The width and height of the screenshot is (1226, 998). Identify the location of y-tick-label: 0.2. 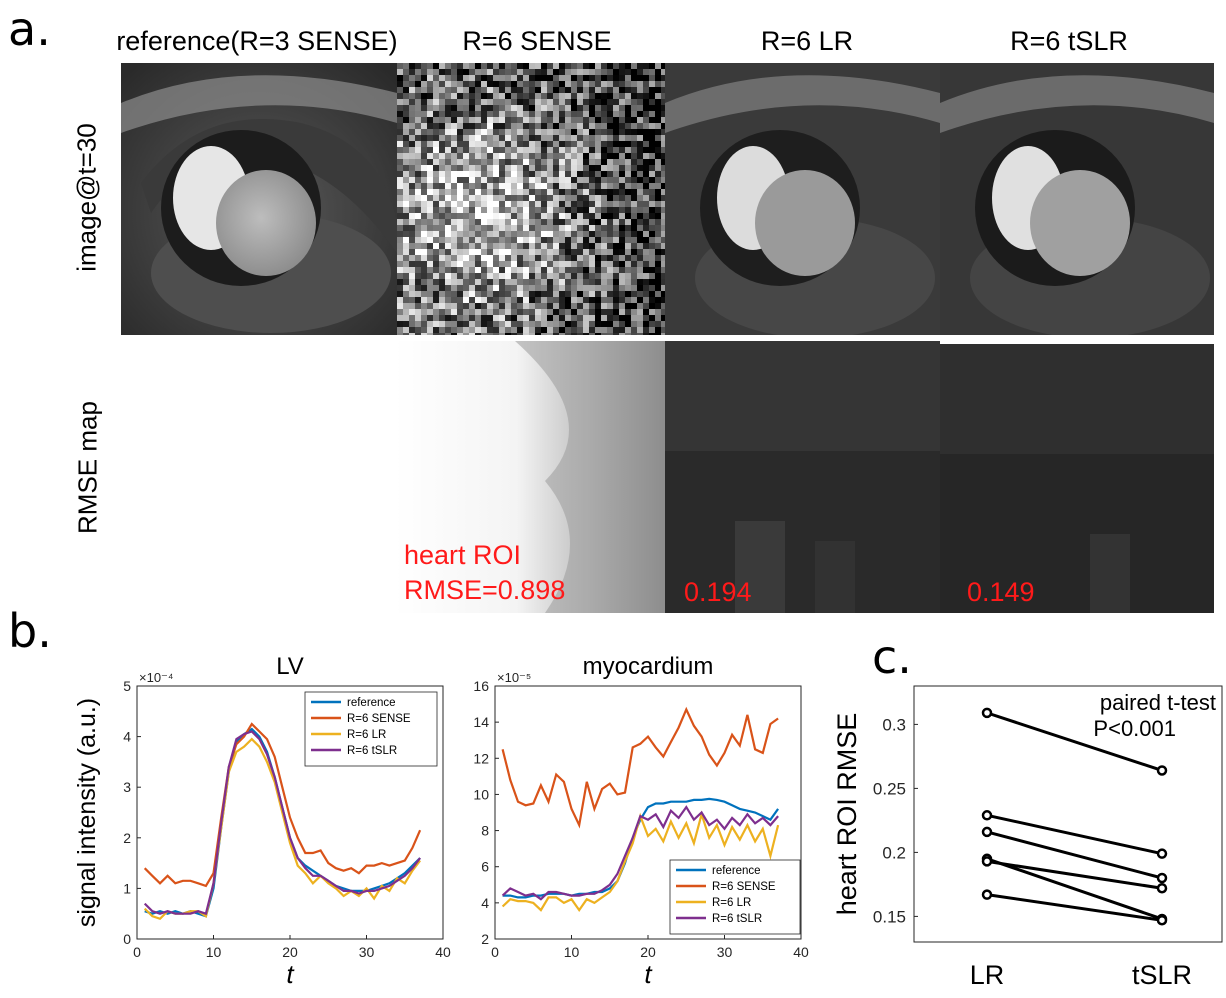
(894, 852).